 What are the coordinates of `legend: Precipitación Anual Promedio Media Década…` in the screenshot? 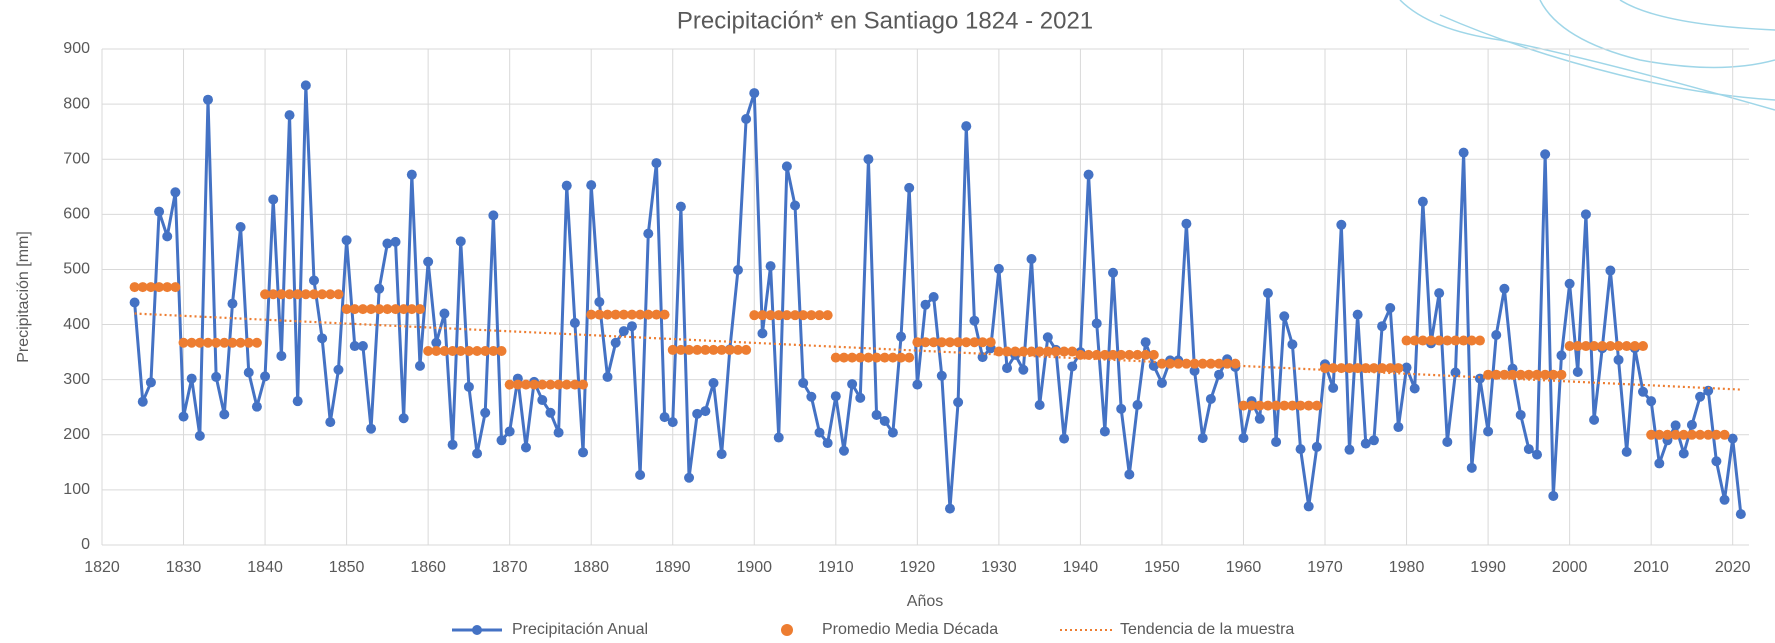 It's located at (873, 629).